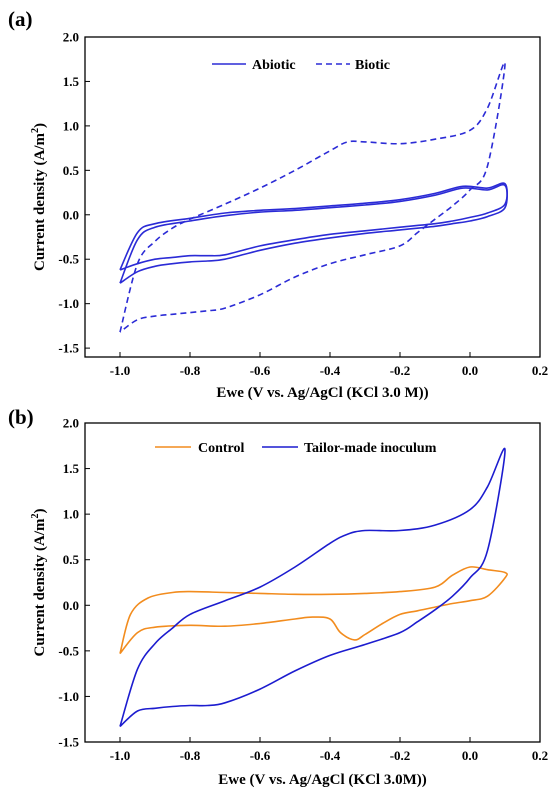 Image resolution: width=550 pixels, height=798 pixels. I want to click on legend-label: Abiotic, so click(274, 65).